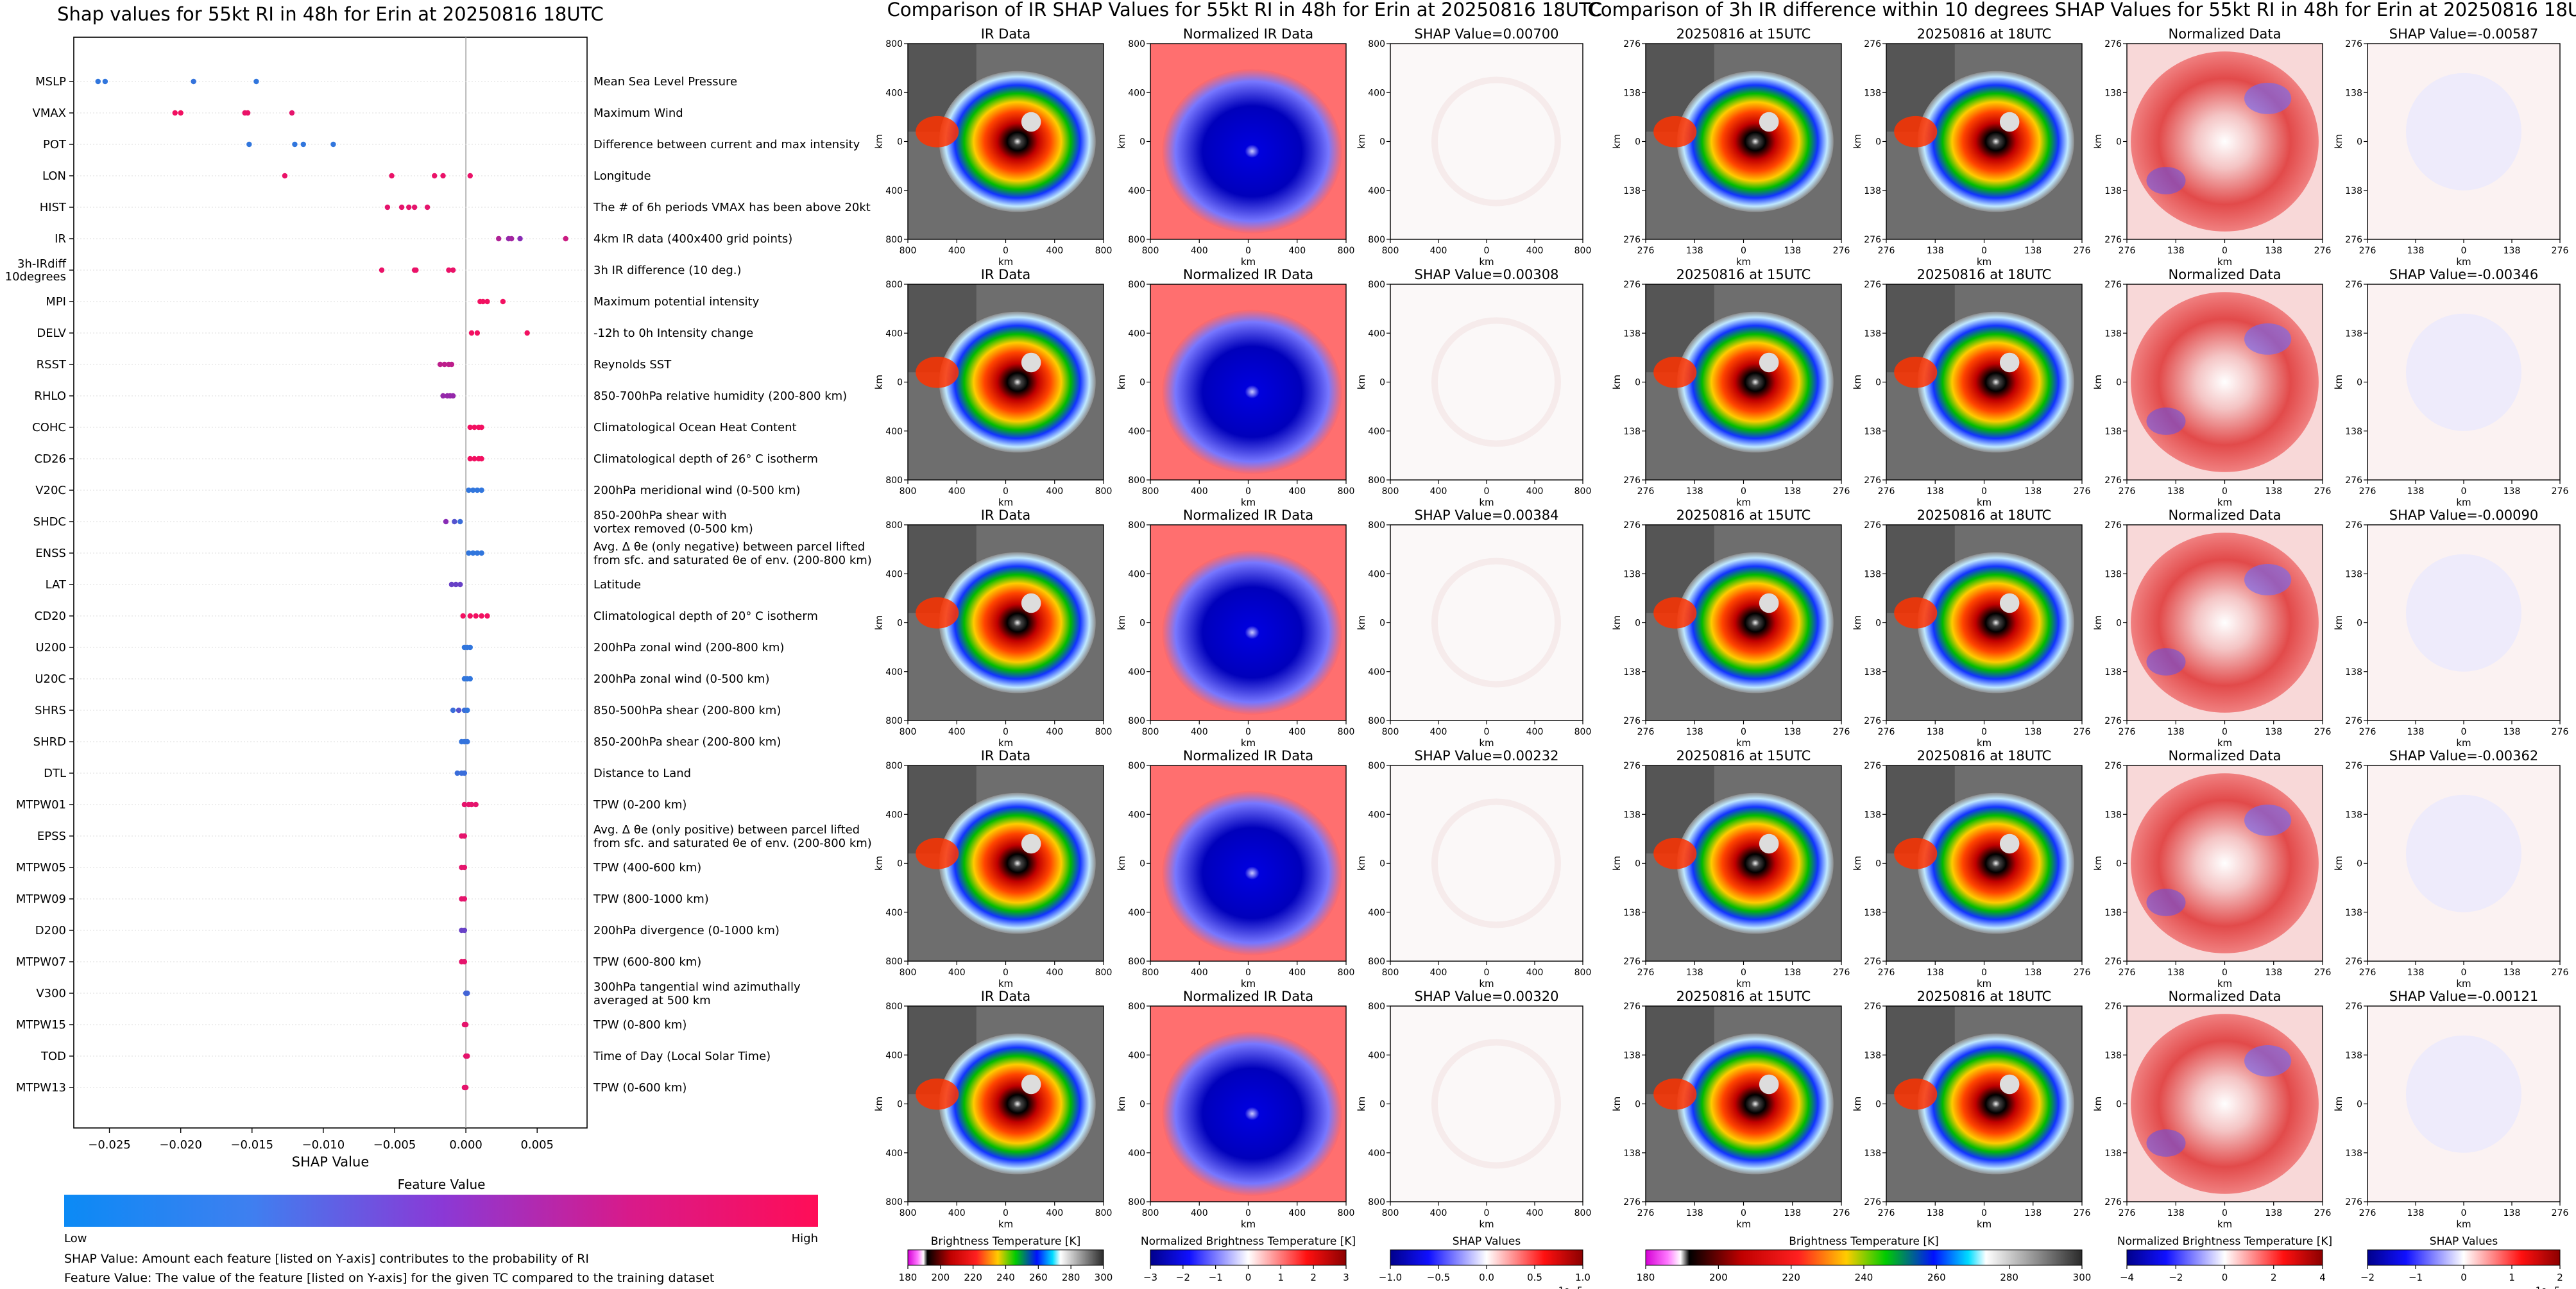 Image resolution: width=2576 pixels, height=1289 pixels. Describe the element at coordinates (251, 1145) in the screenshot. I see `x-tick-label: −0.015` at that location.